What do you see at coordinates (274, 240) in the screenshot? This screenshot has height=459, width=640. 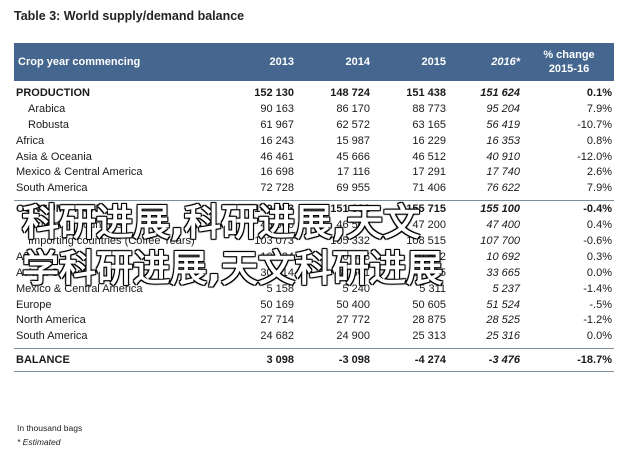 I see `cell-2013: 103 073` at bounding box center [274, 240].